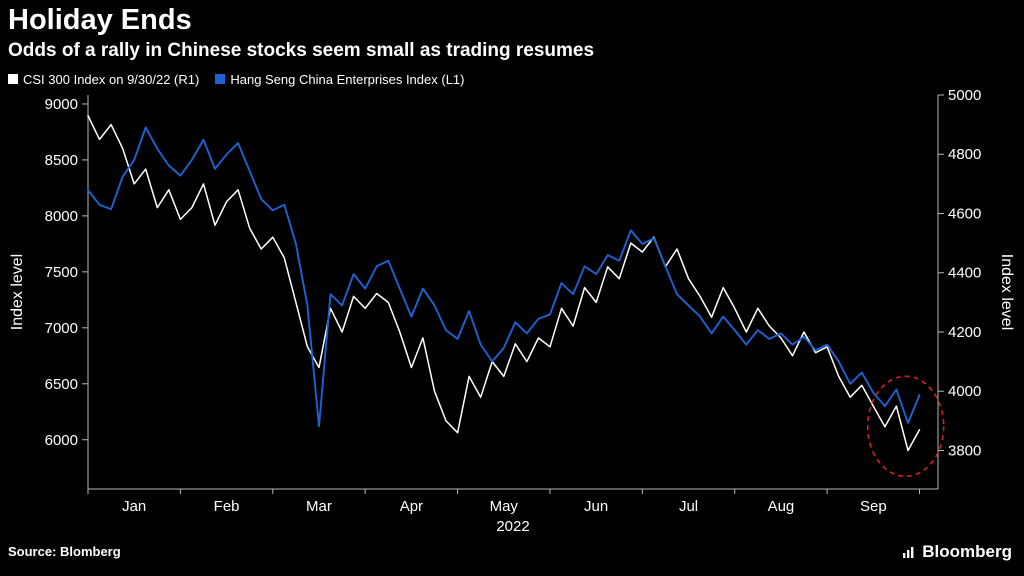 The width and height of the screenshot is (1024, 576). I want to click on left-axis-tick-label: 9000, so click(61, 104).